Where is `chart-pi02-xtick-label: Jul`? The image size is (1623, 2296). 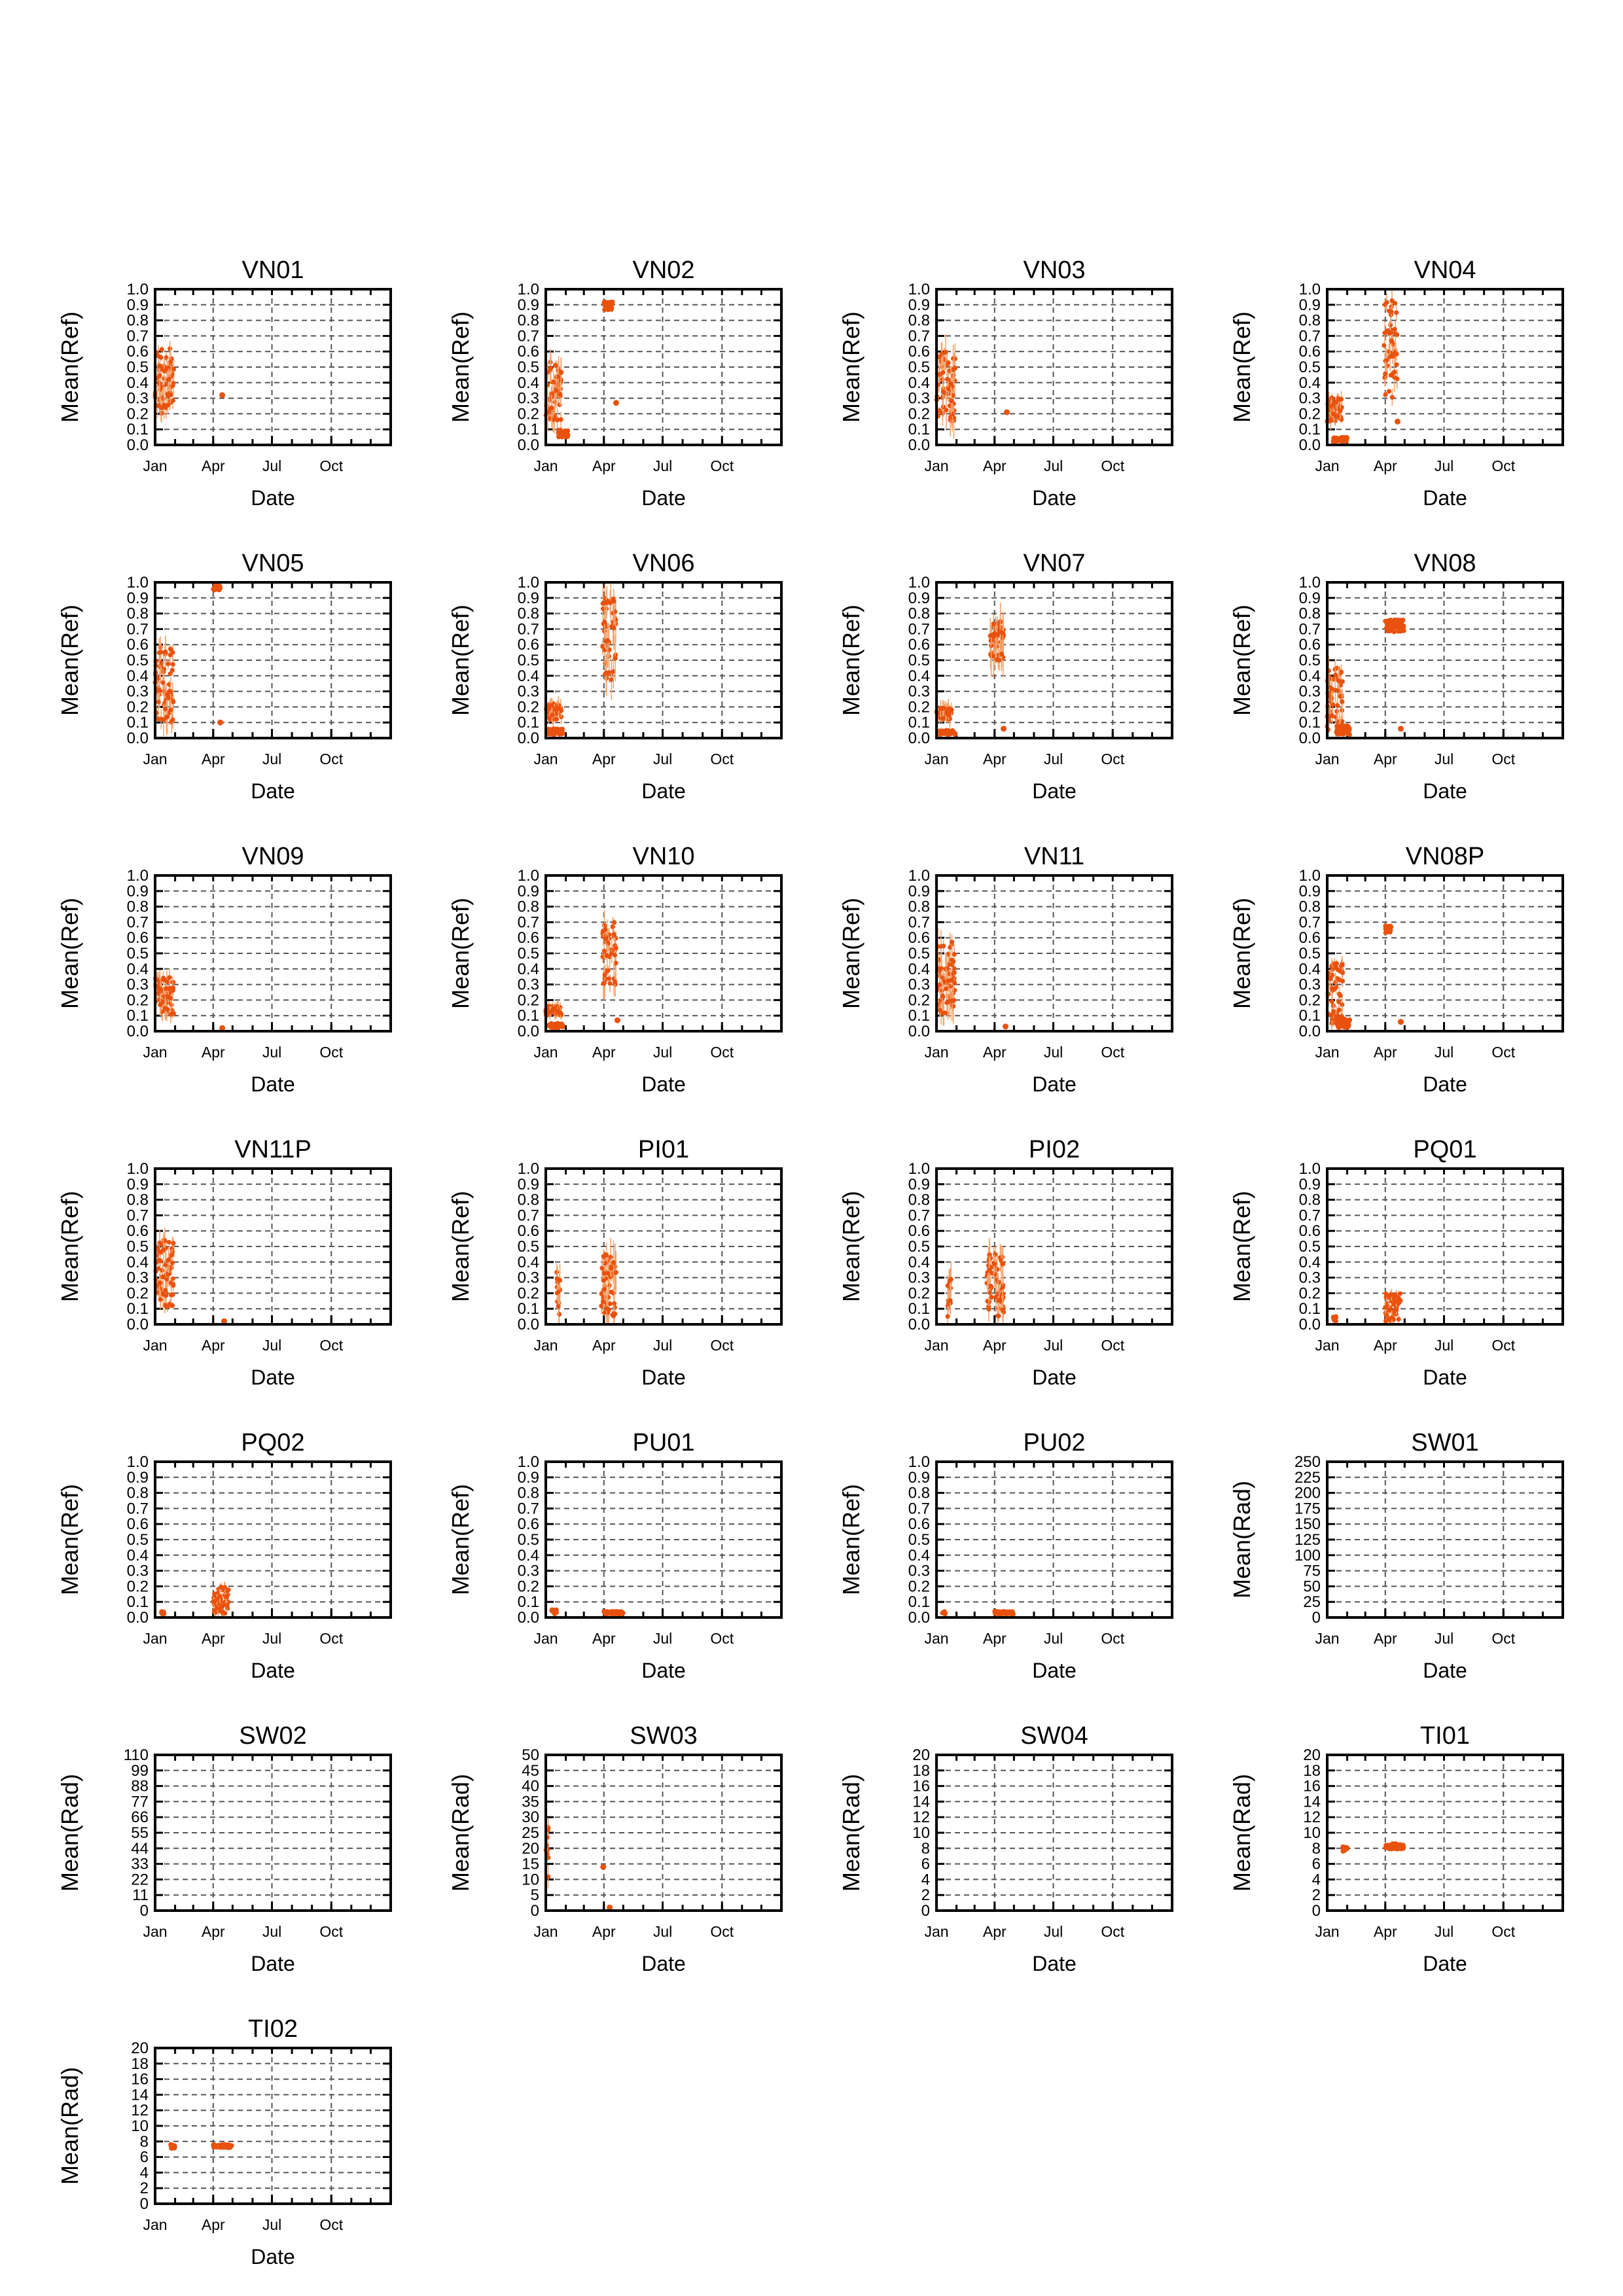
chart-pi02-xtick-label: Jul is located at coordinates (1053, 1345).